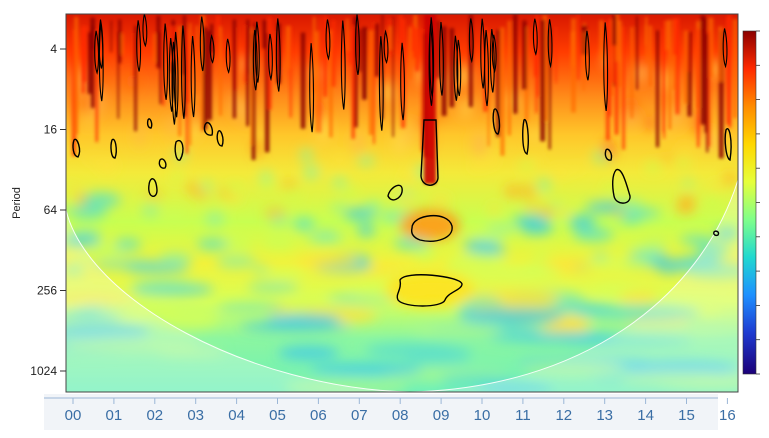 This screenshot has width=769, height=438. I want to click on x-tick-label: 11, so click(523, 415).